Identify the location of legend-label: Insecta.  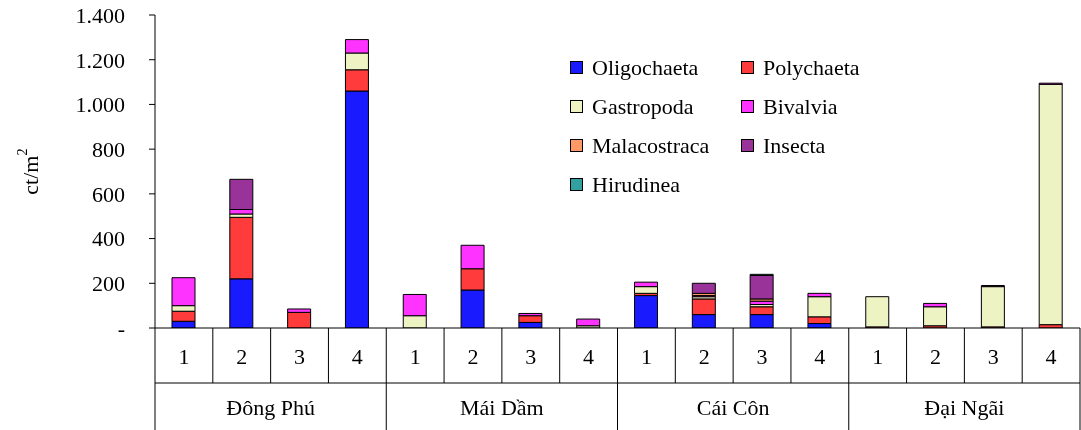
(794, 145).